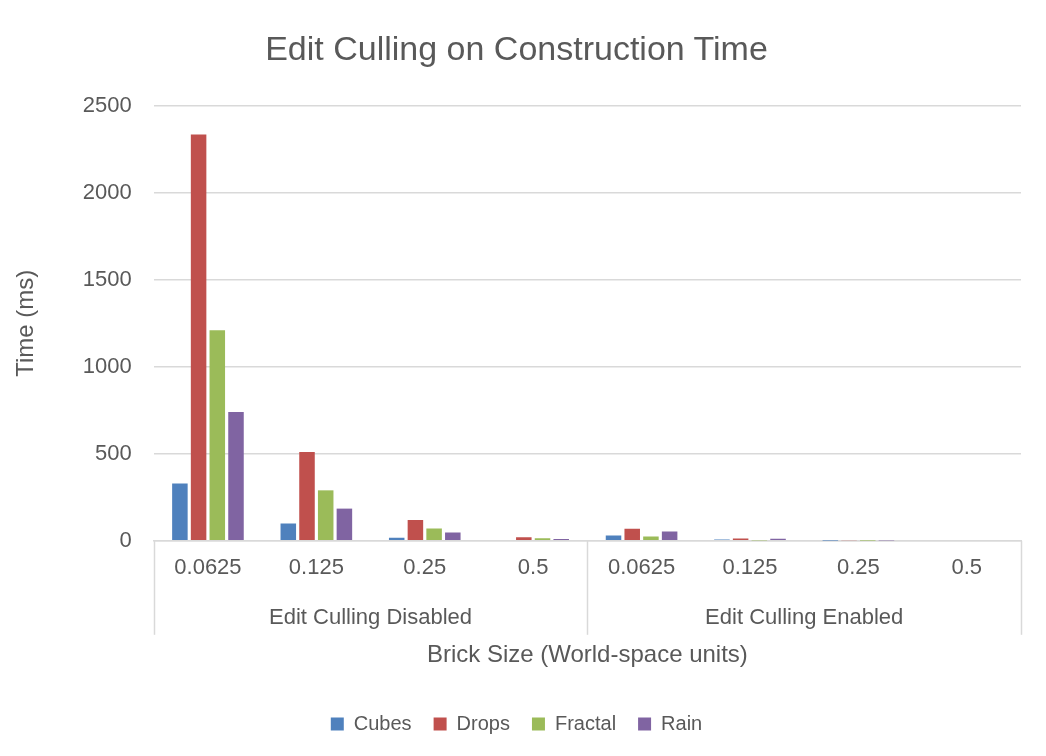 Image resolution: width=1046 pixels, height=756 pixels. What do you see at coordinates (382, 722) in the screenshot?
I see `legend-label: Cubes` at bounding box center [382, 722].